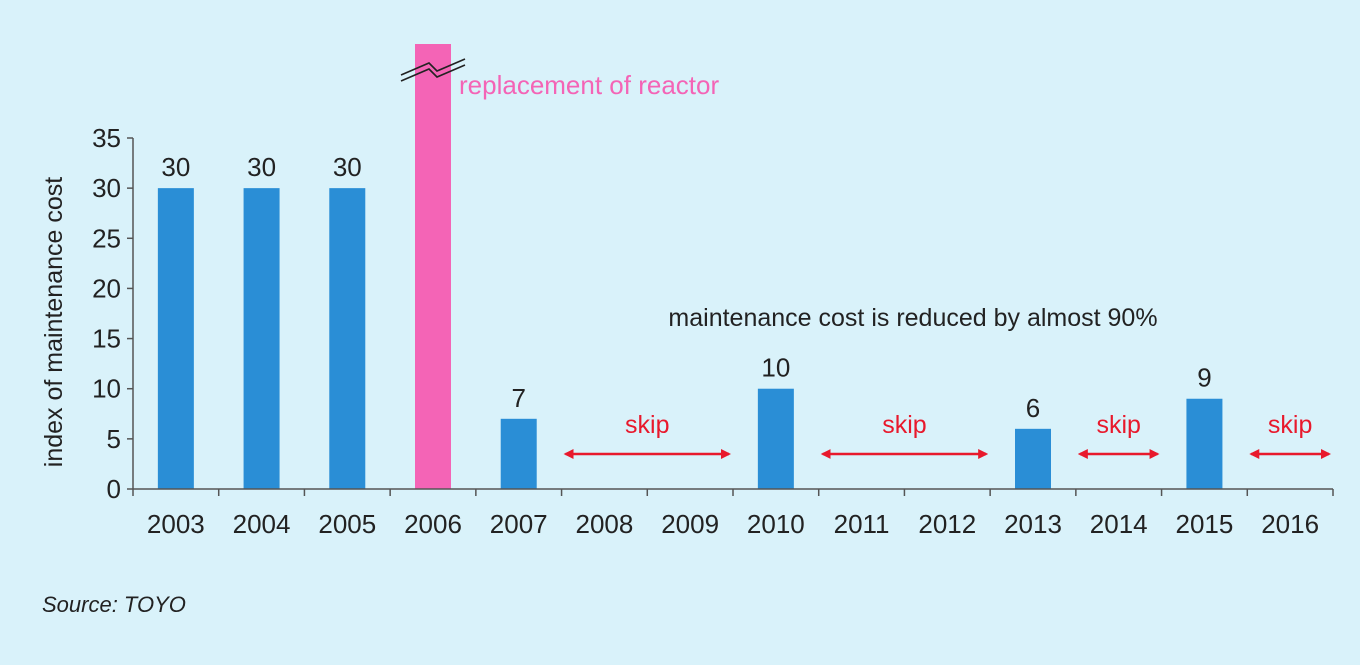 The width and height of the screenshot is (1360, 665). What do you see at coordinates (347, 338) in the screenshot?
I see `bar-2005` at bounding box center [347, 338].